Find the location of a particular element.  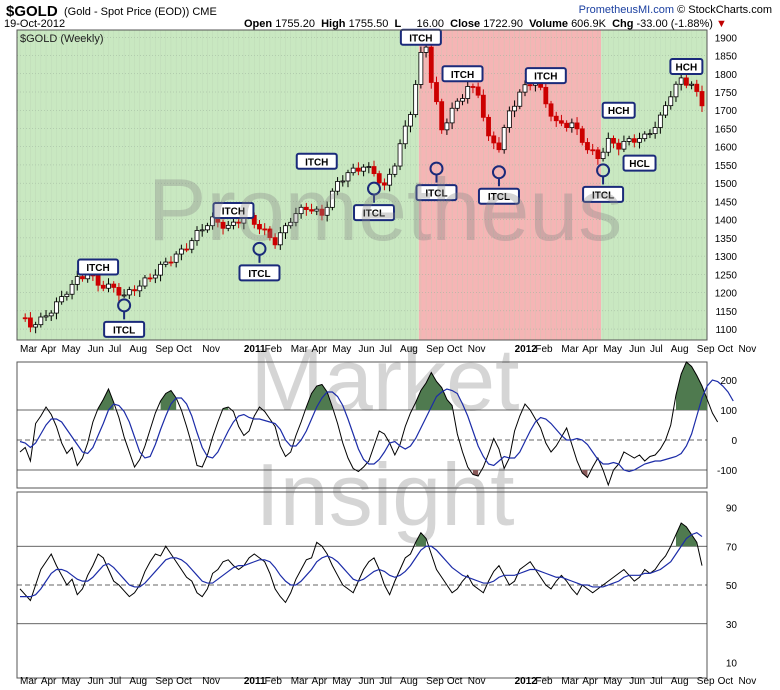

osc-tick-label: -100 is located at coordinates (727, 471).